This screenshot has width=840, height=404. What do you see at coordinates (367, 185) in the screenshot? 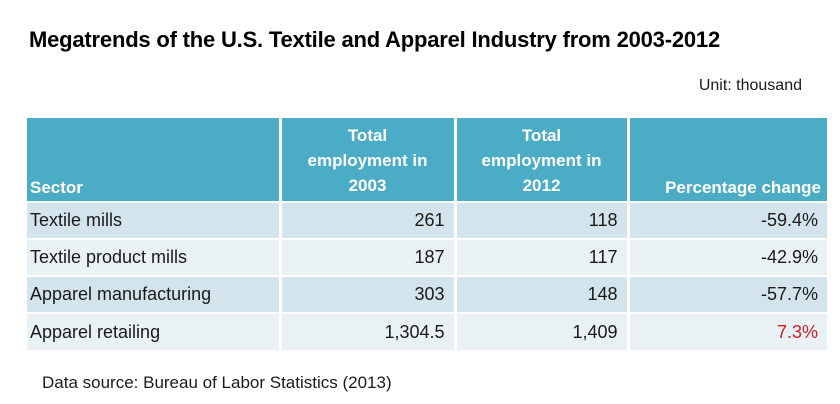
I see `header-line: 2003` at bounding box center [367, 185].